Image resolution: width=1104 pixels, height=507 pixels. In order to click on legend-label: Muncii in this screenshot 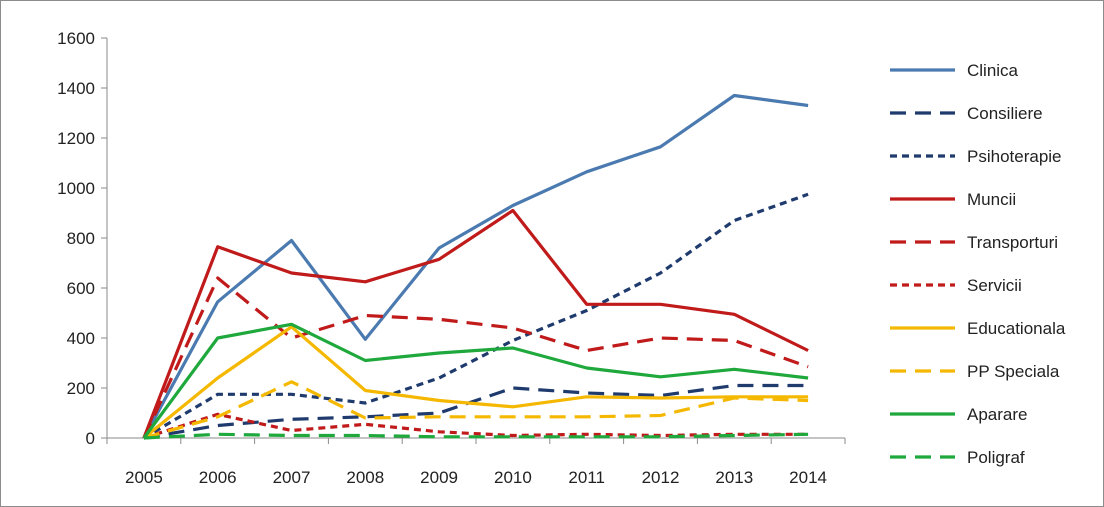, I will do `click(991, 199)`.